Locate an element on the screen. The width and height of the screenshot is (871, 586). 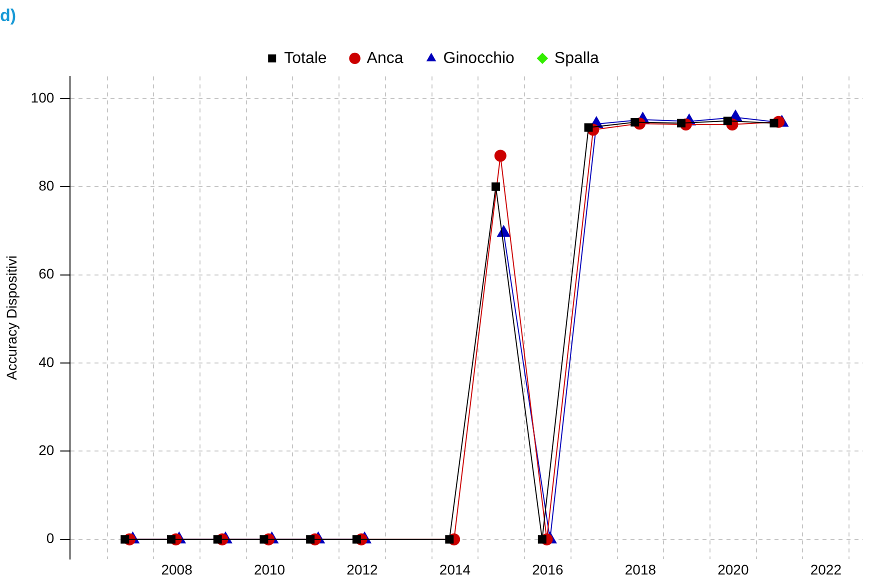
y-tick-label: 60 is located at coordinates (46, 274).